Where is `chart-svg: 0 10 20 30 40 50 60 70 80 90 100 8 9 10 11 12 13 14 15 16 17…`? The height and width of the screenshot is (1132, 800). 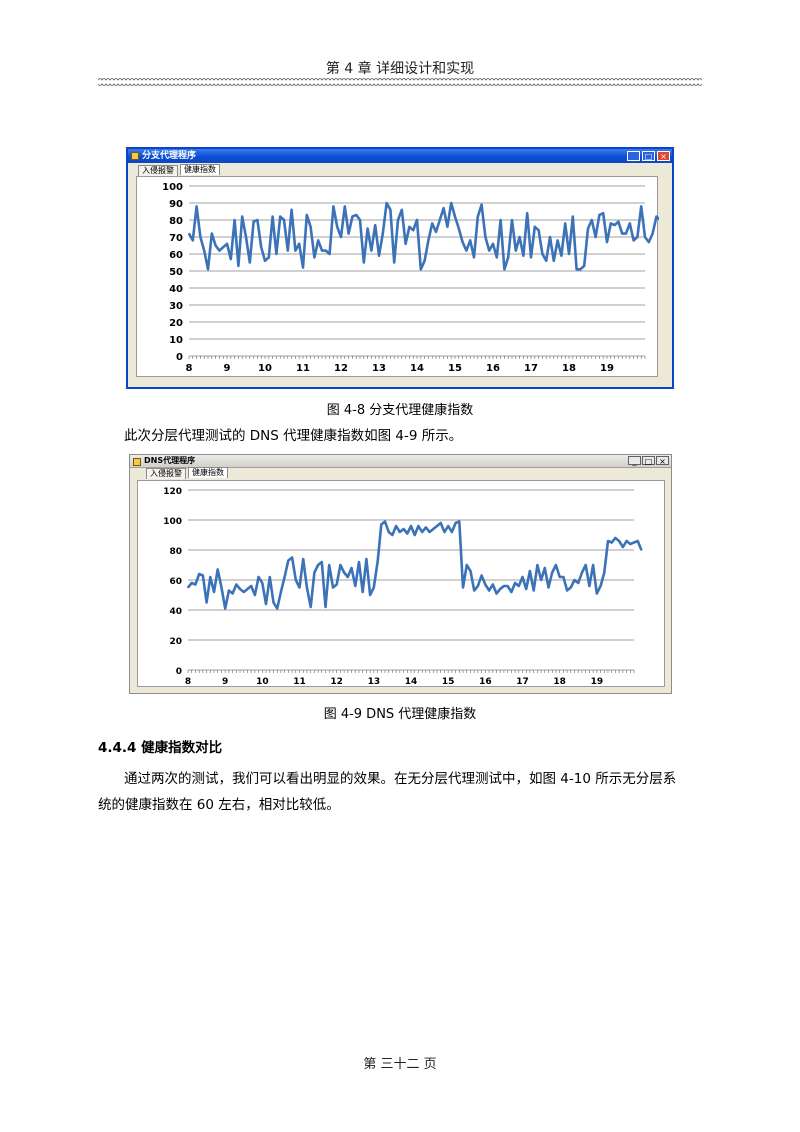
chart-svg: 0 10 20 30 40 50 60 70 80 90 100 8 9 10 11 12 13 14 15 16 17… is located at coordinates (410, 278).